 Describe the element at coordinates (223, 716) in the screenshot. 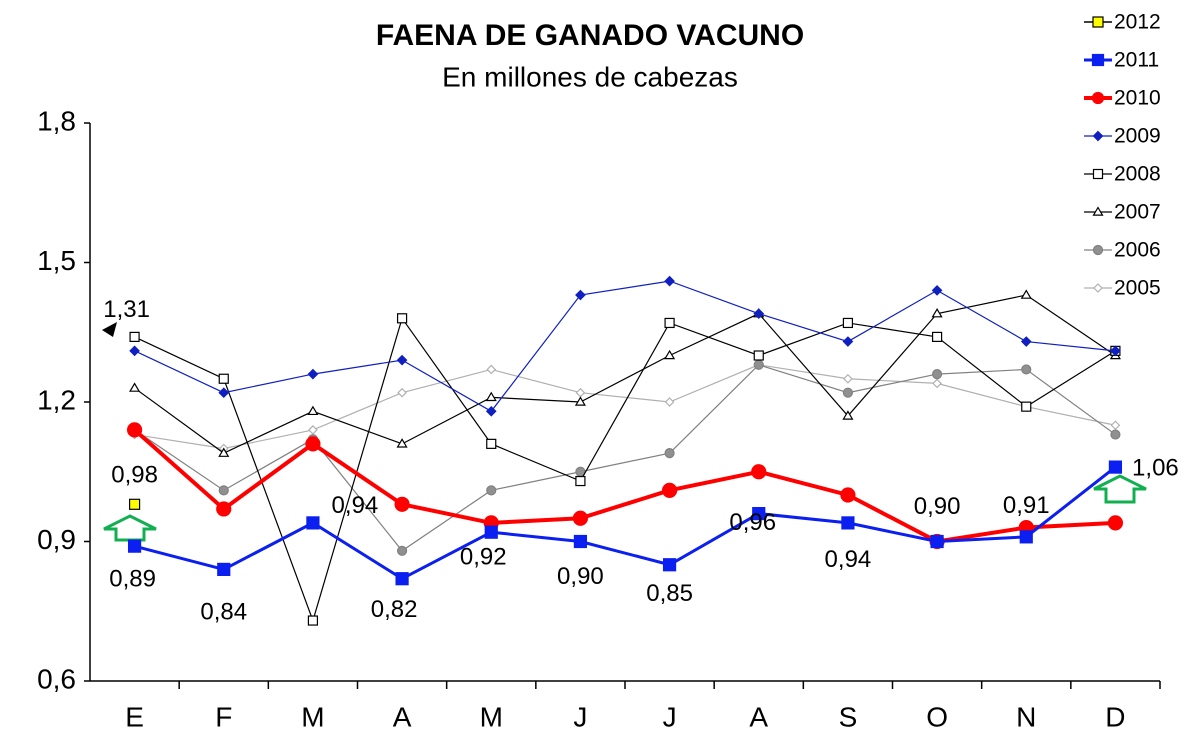

I see `x-tick-label: F` at that location.